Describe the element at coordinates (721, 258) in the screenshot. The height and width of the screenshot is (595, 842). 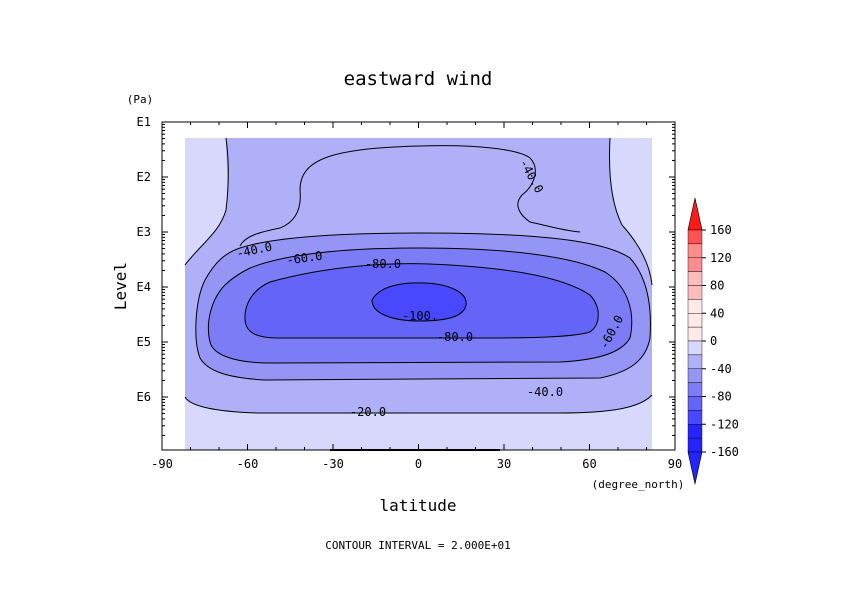
I see `colorbar-label: 120` at that location.